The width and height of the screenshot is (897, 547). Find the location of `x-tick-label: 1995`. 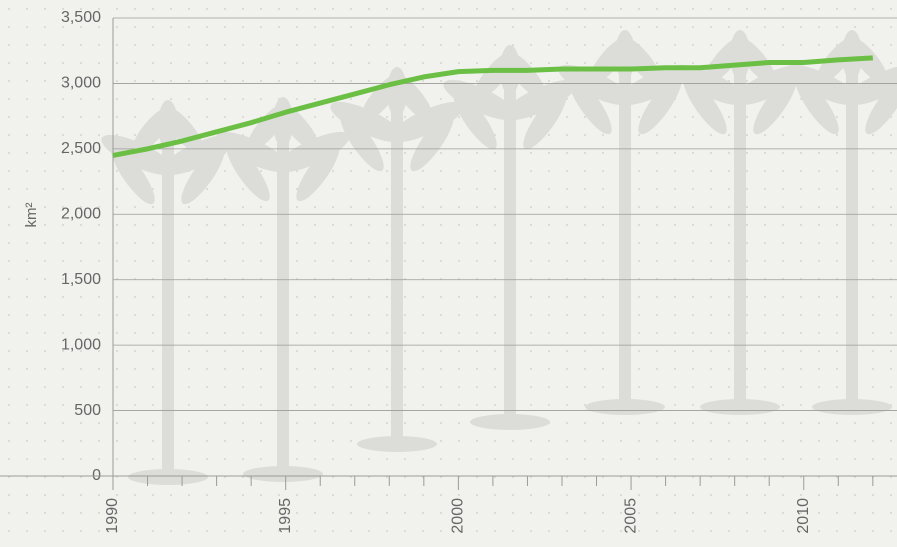

x-tick-label: 1995 is located at coordinates (285, 516).